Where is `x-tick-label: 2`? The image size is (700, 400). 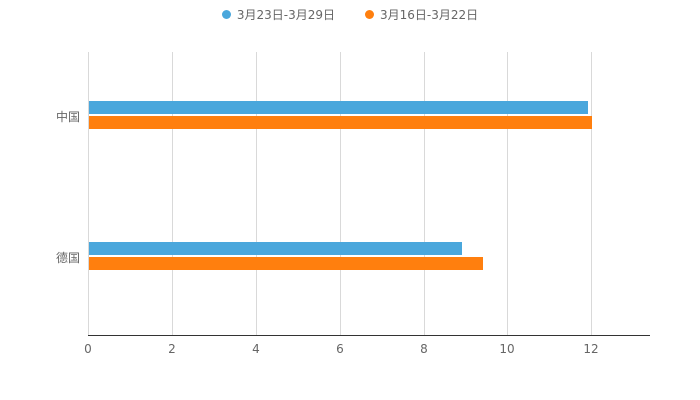 x-tick-label: 2 is located at coordinates (172, 349).